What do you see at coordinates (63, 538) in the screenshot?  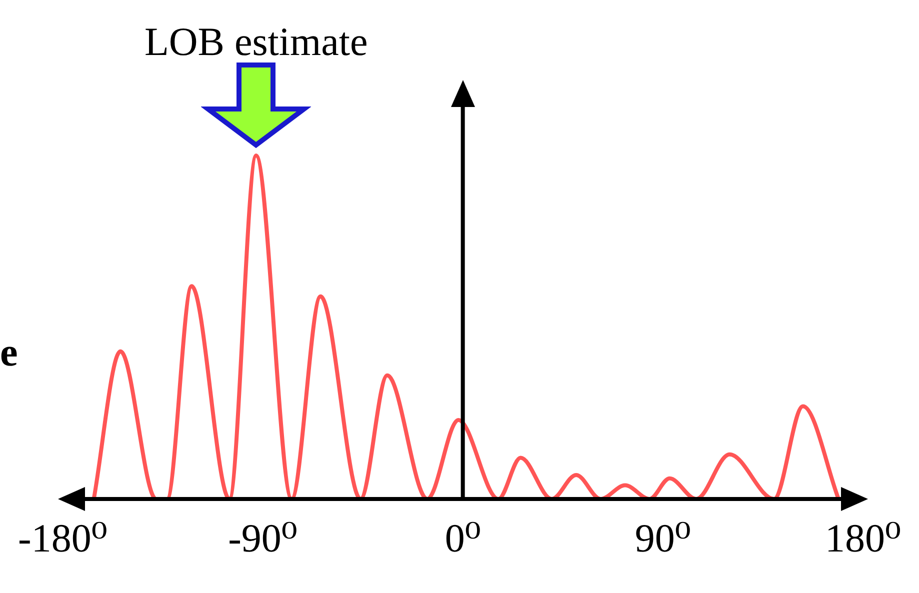 I see `x-tick-label: -180⁰` at bounding box center [63, 538].